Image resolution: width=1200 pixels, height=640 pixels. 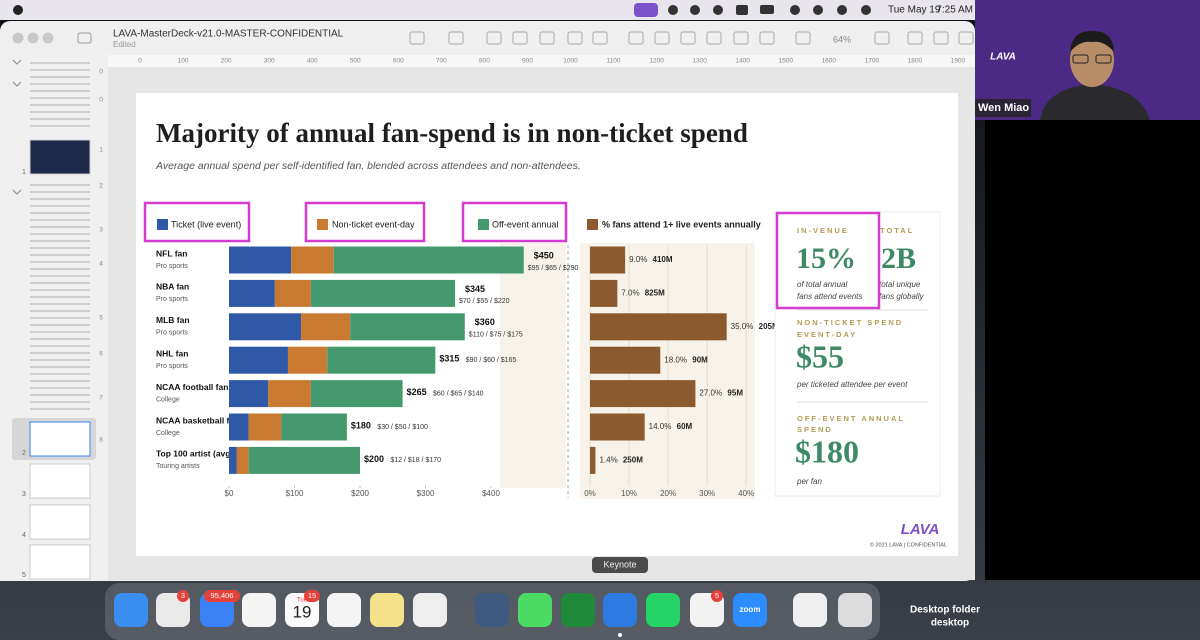 I want to click on breakdown-label: $95 / $65 / $290, so click(x=553, y=268).